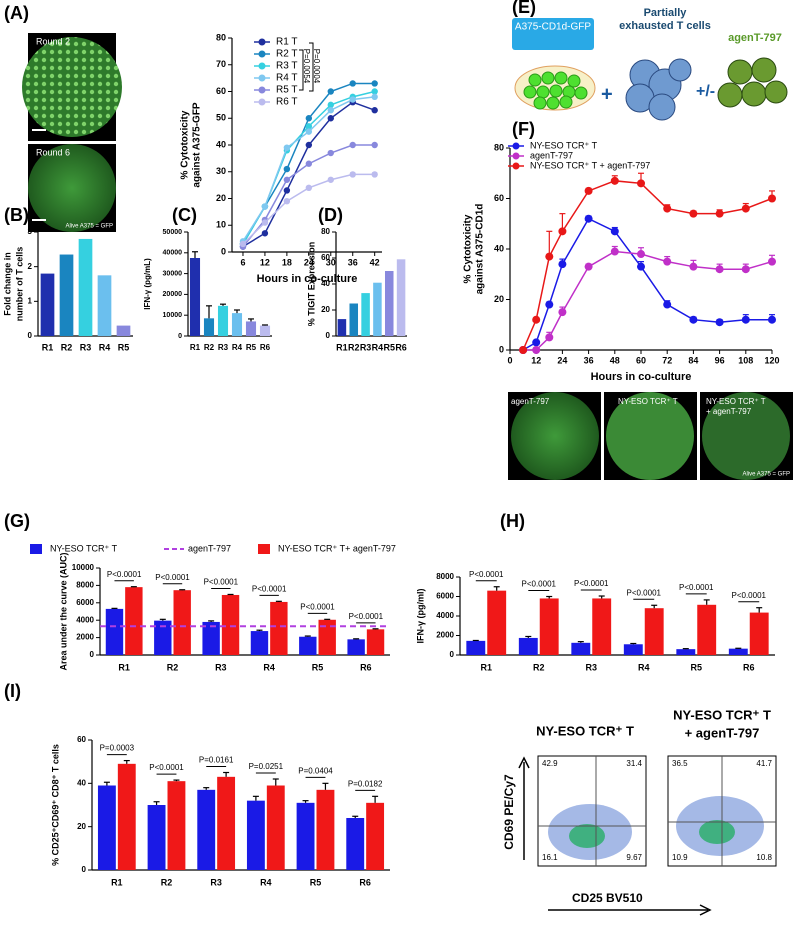  I want to click on x-tick-label: 24, so click(309, 262).